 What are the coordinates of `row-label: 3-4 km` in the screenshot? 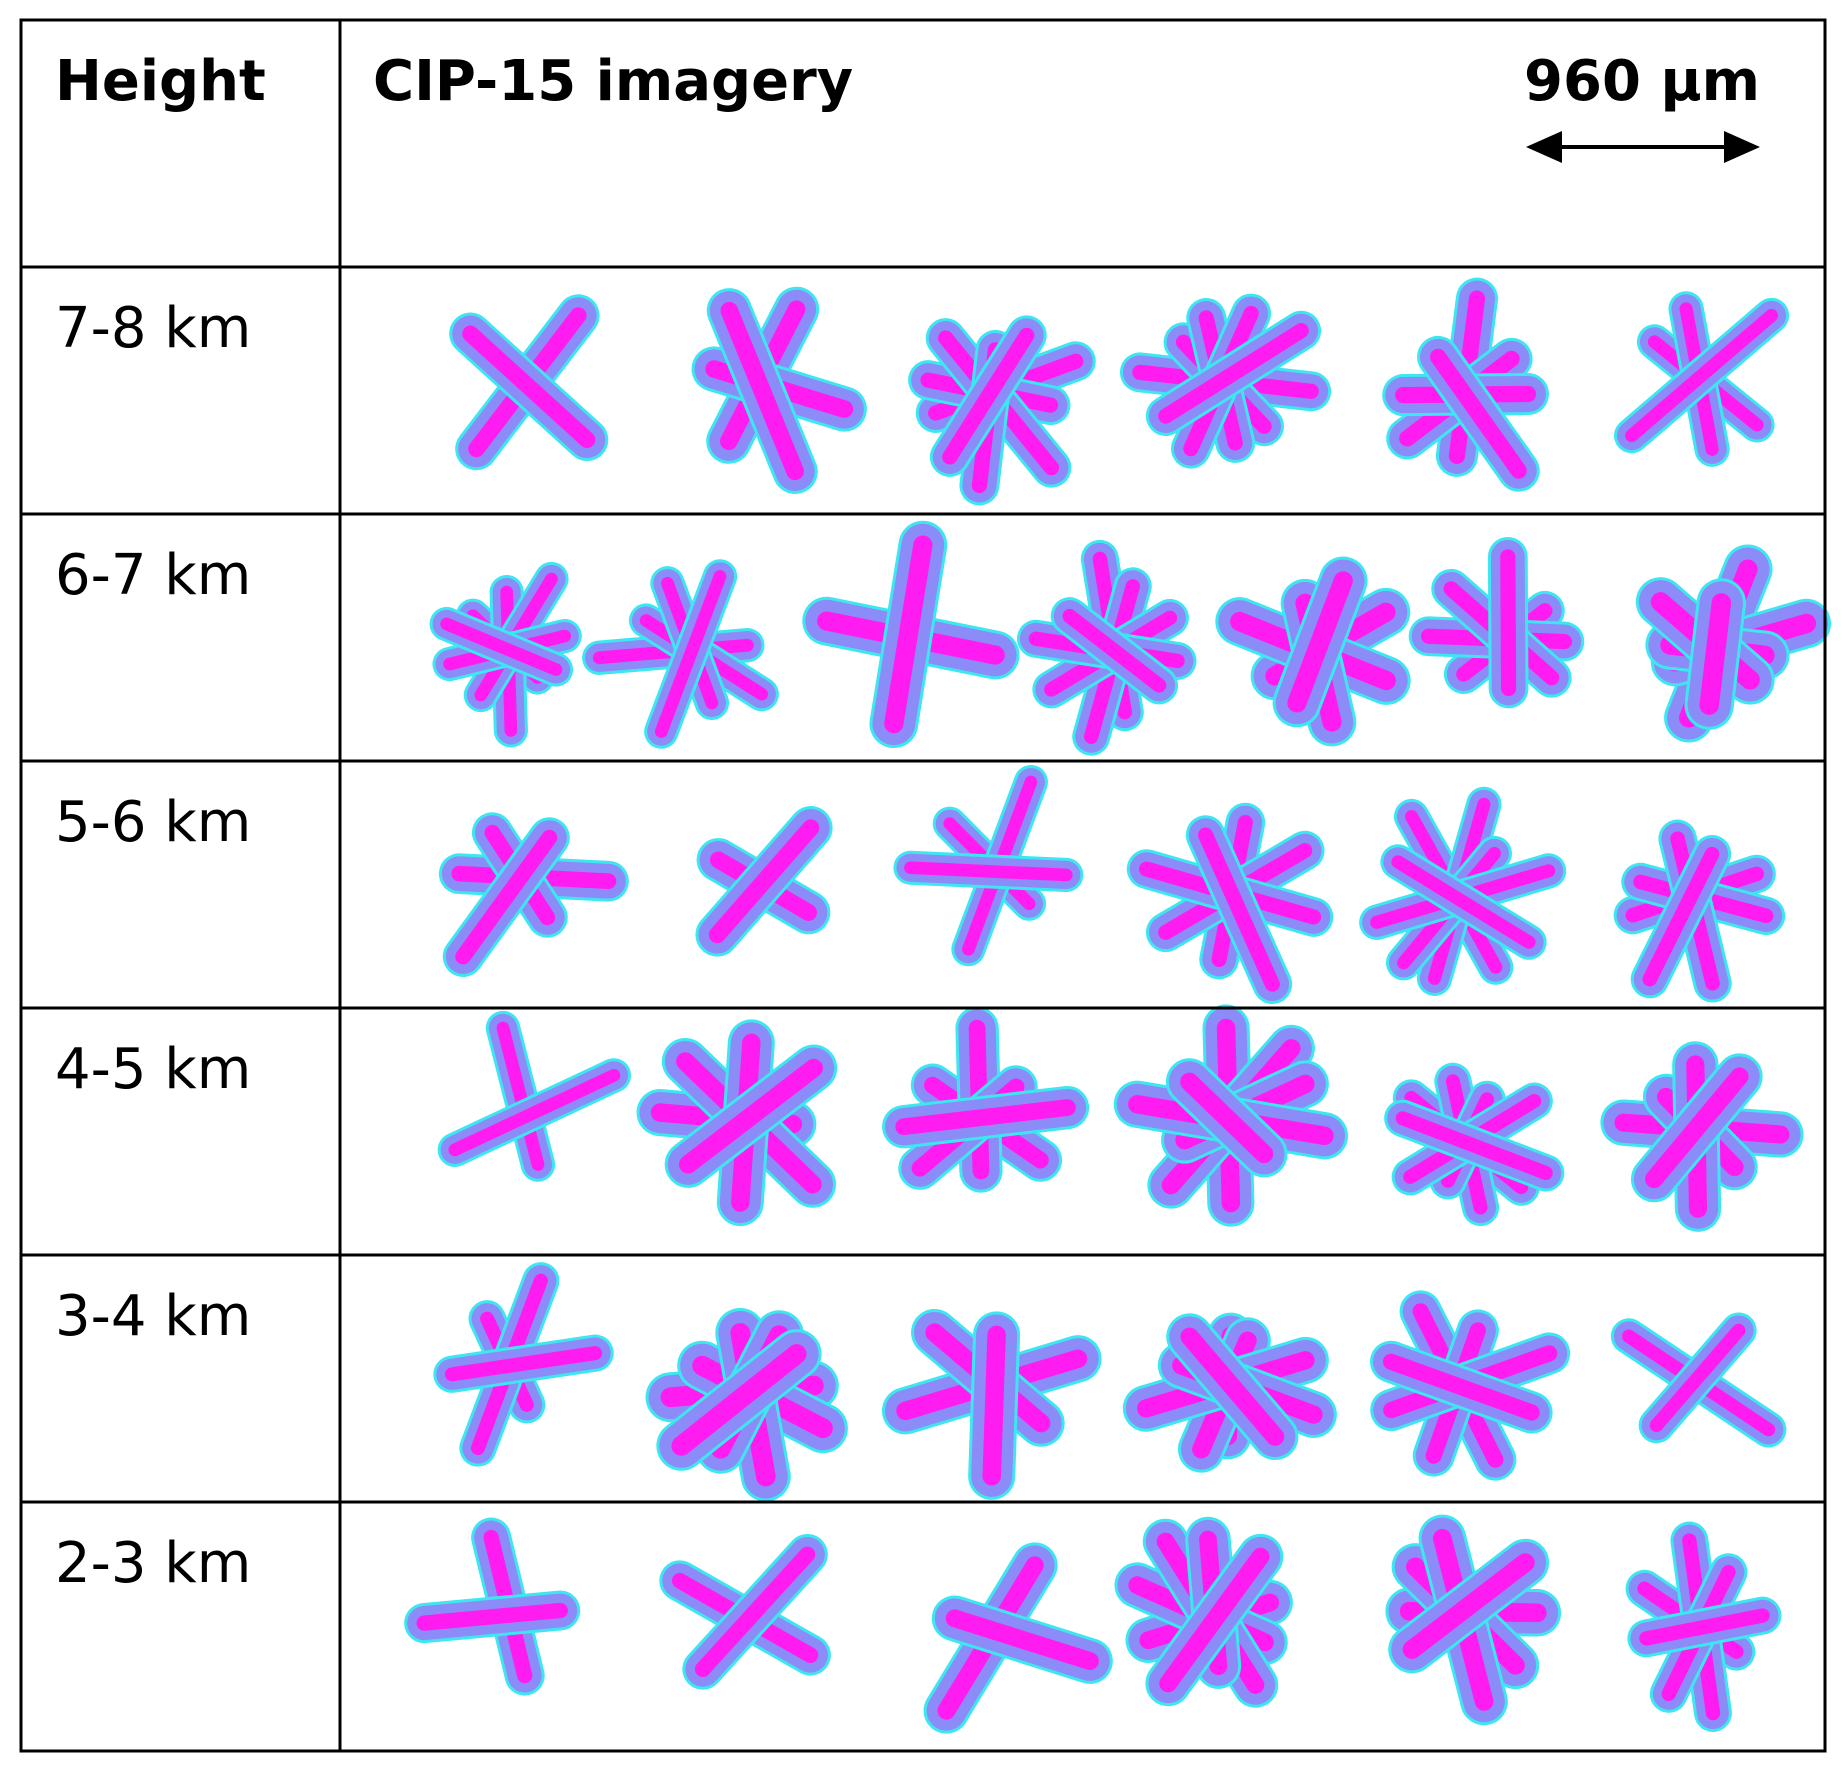 It's located at (153, 1316).